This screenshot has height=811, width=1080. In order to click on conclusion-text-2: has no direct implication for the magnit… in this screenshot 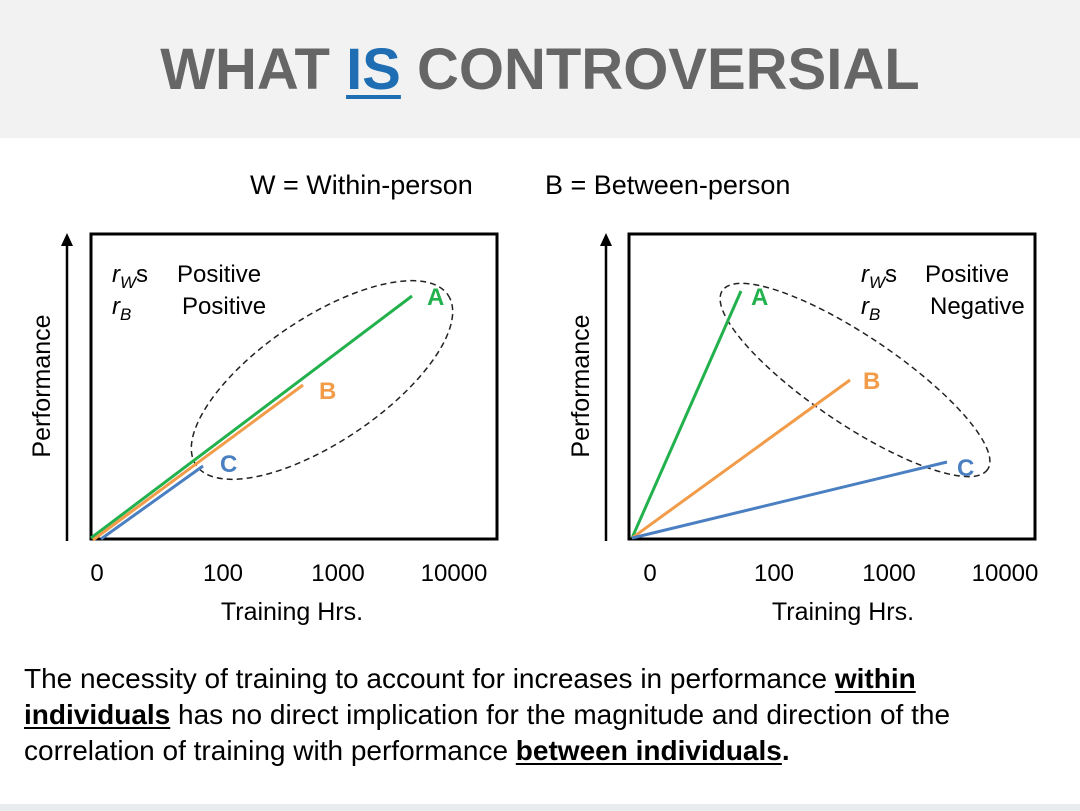, I will do `click(487, 732)`.